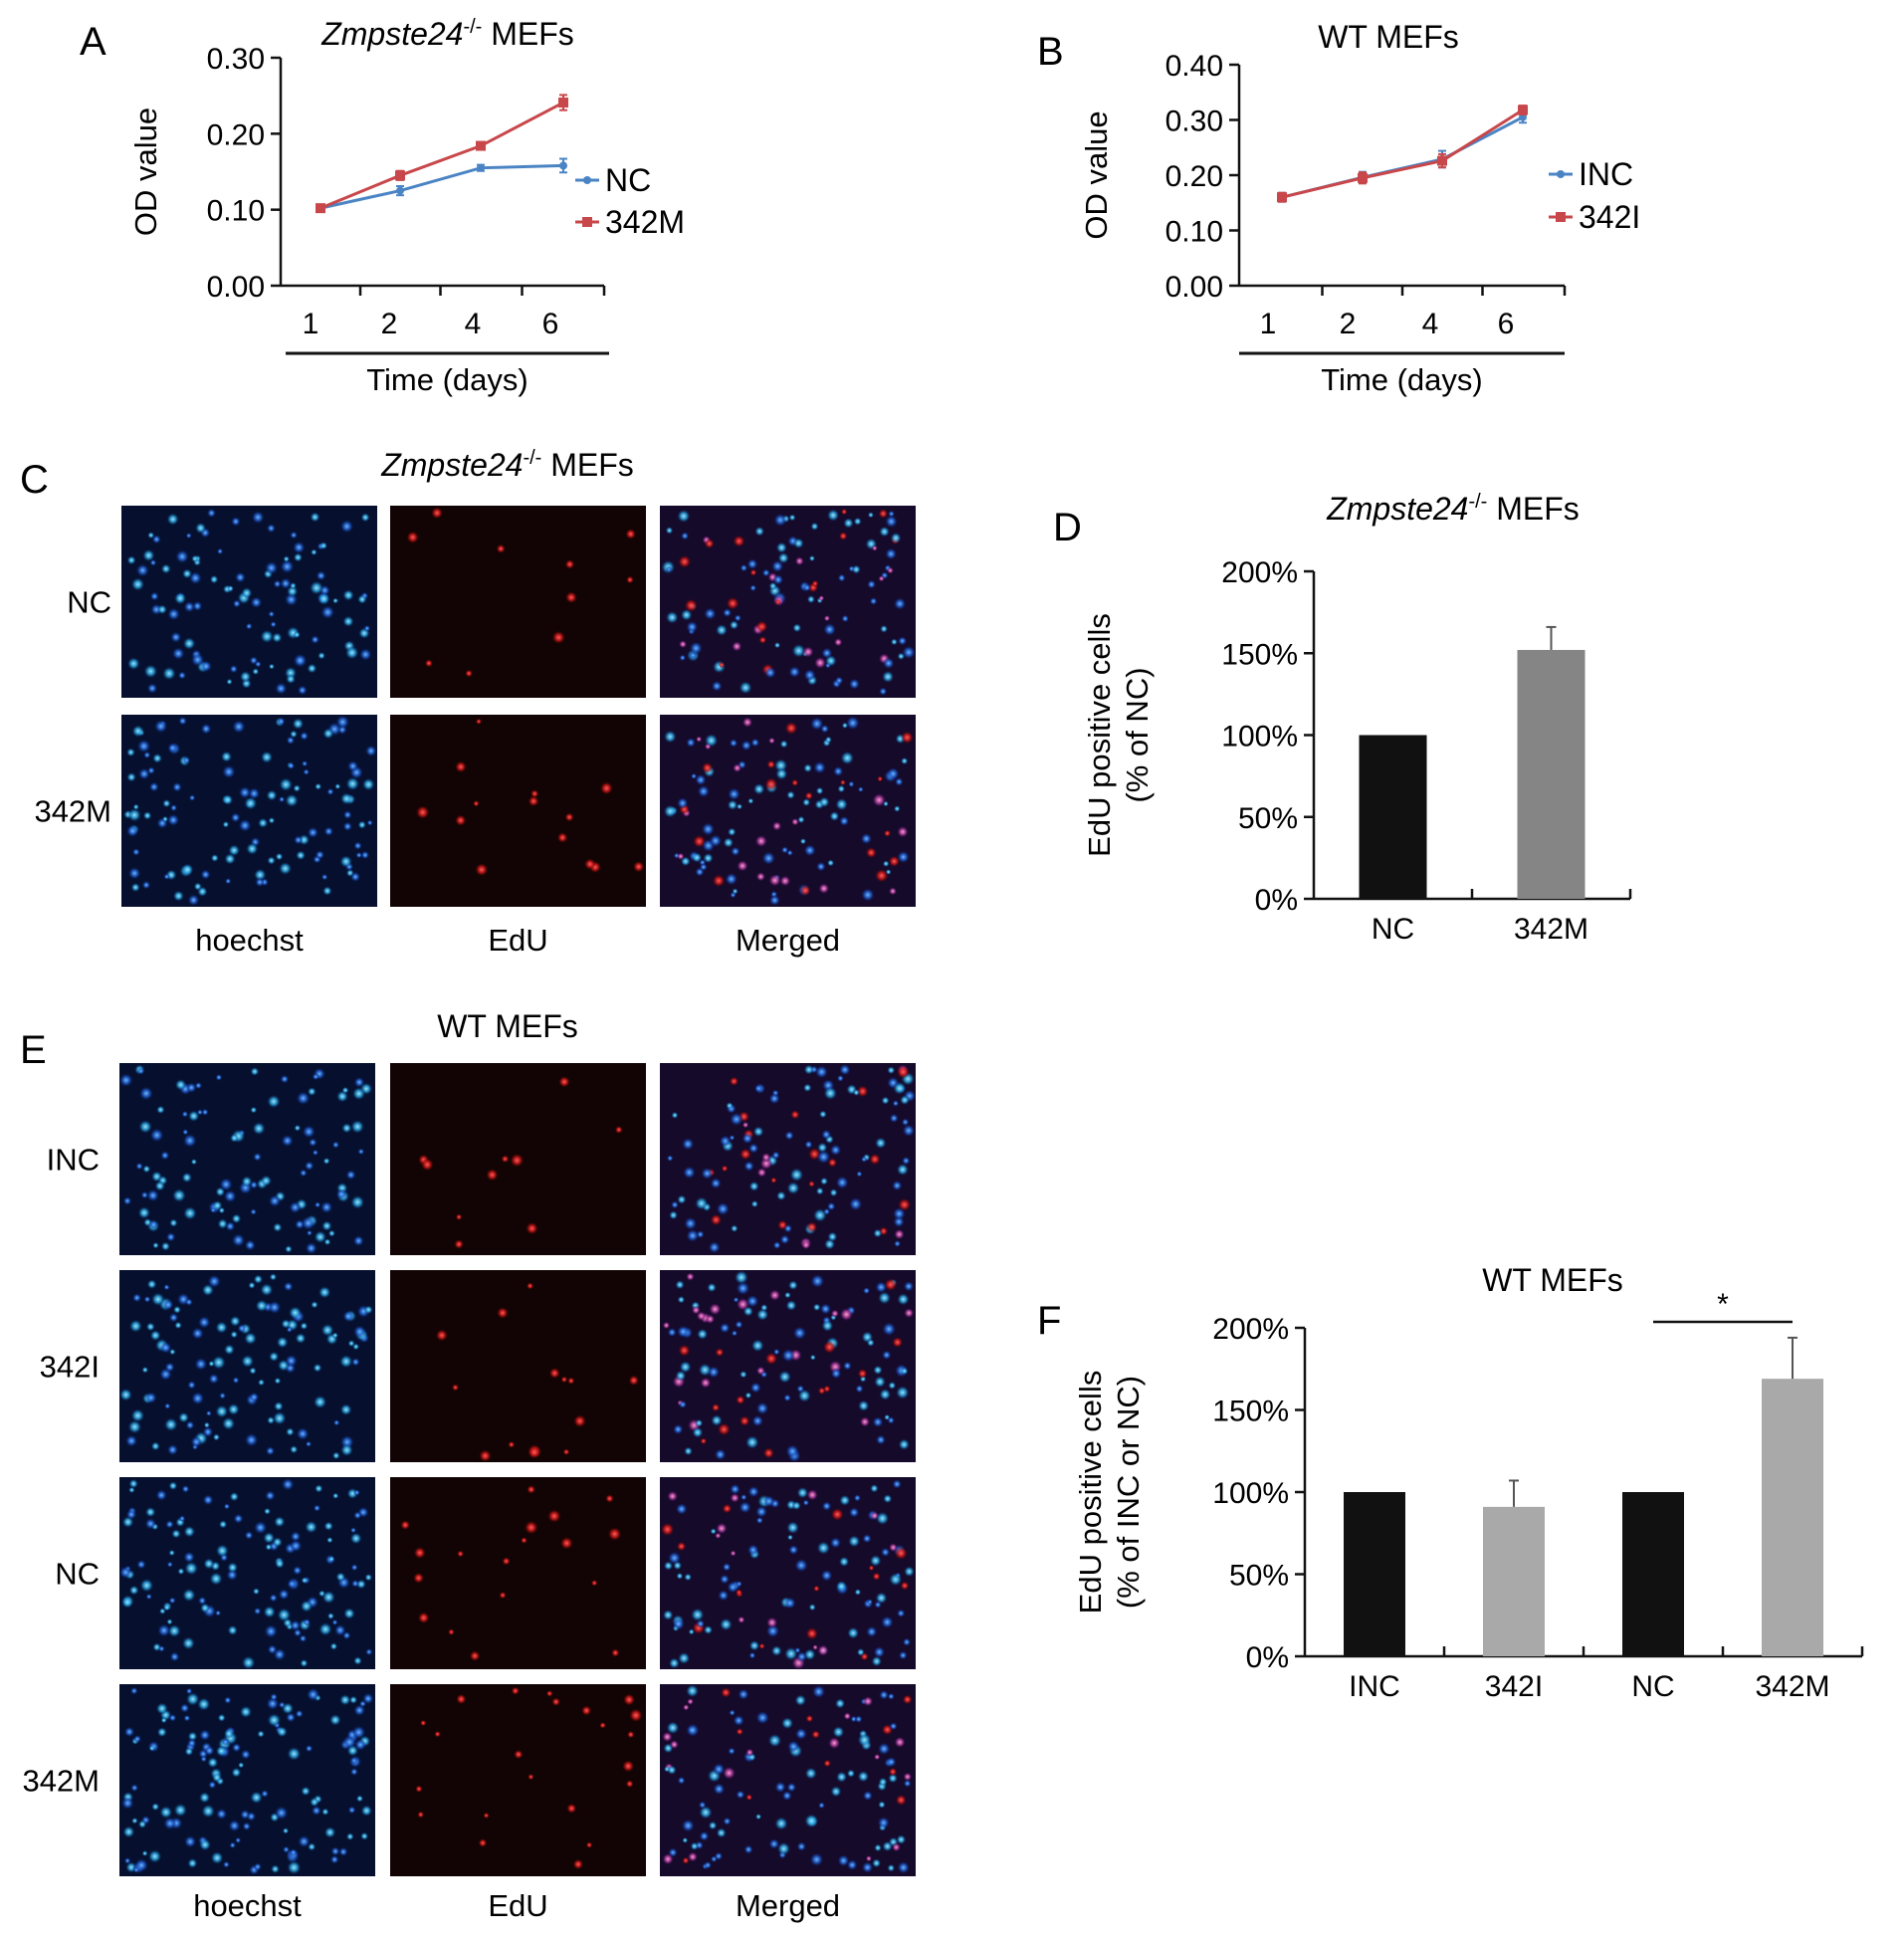 This screenshot has width=1904, height=1940. I want to click on y-tick-label: 0.20, so click(236, 134).